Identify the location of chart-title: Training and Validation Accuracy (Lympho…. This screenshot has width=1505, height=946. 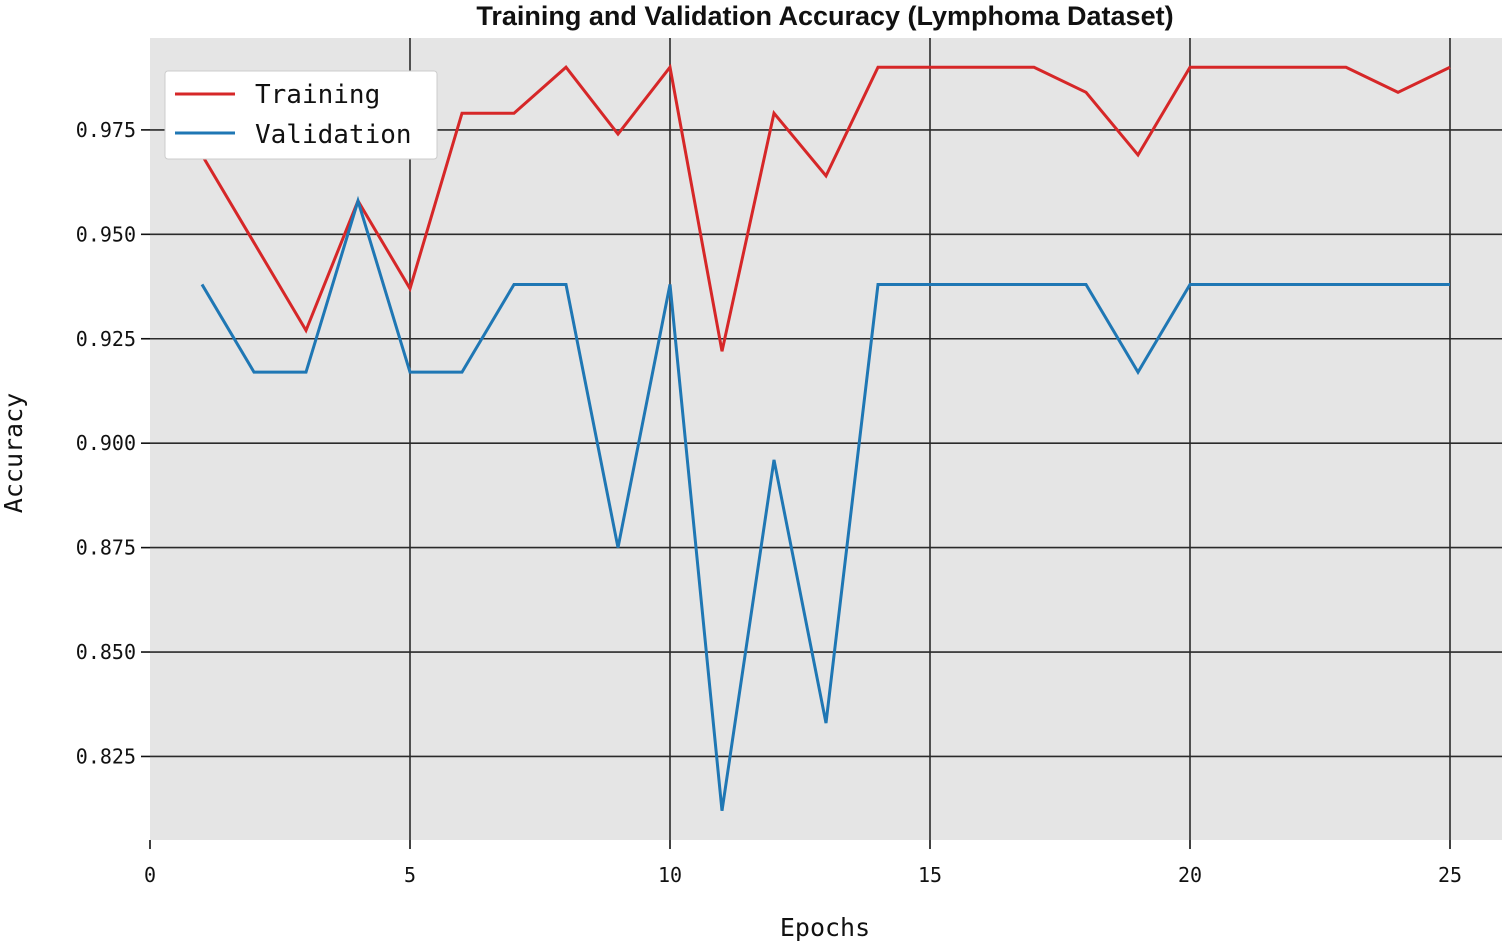
(824, 16).